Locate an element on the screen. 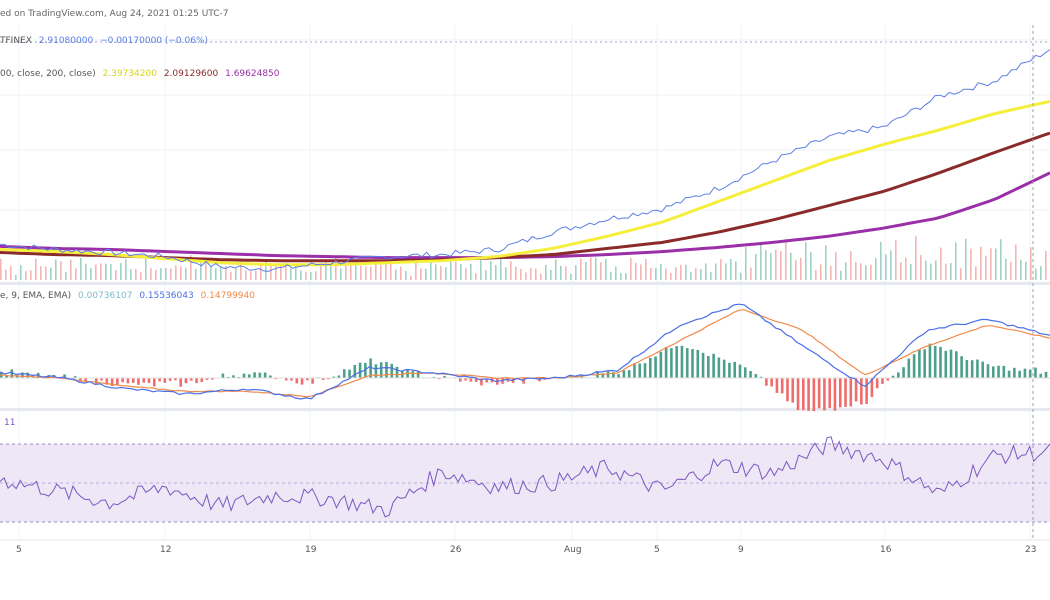 This screenshot has height=600, width=1050. ma-long-value: 1.69624850 is located at coordinates (252, 74).